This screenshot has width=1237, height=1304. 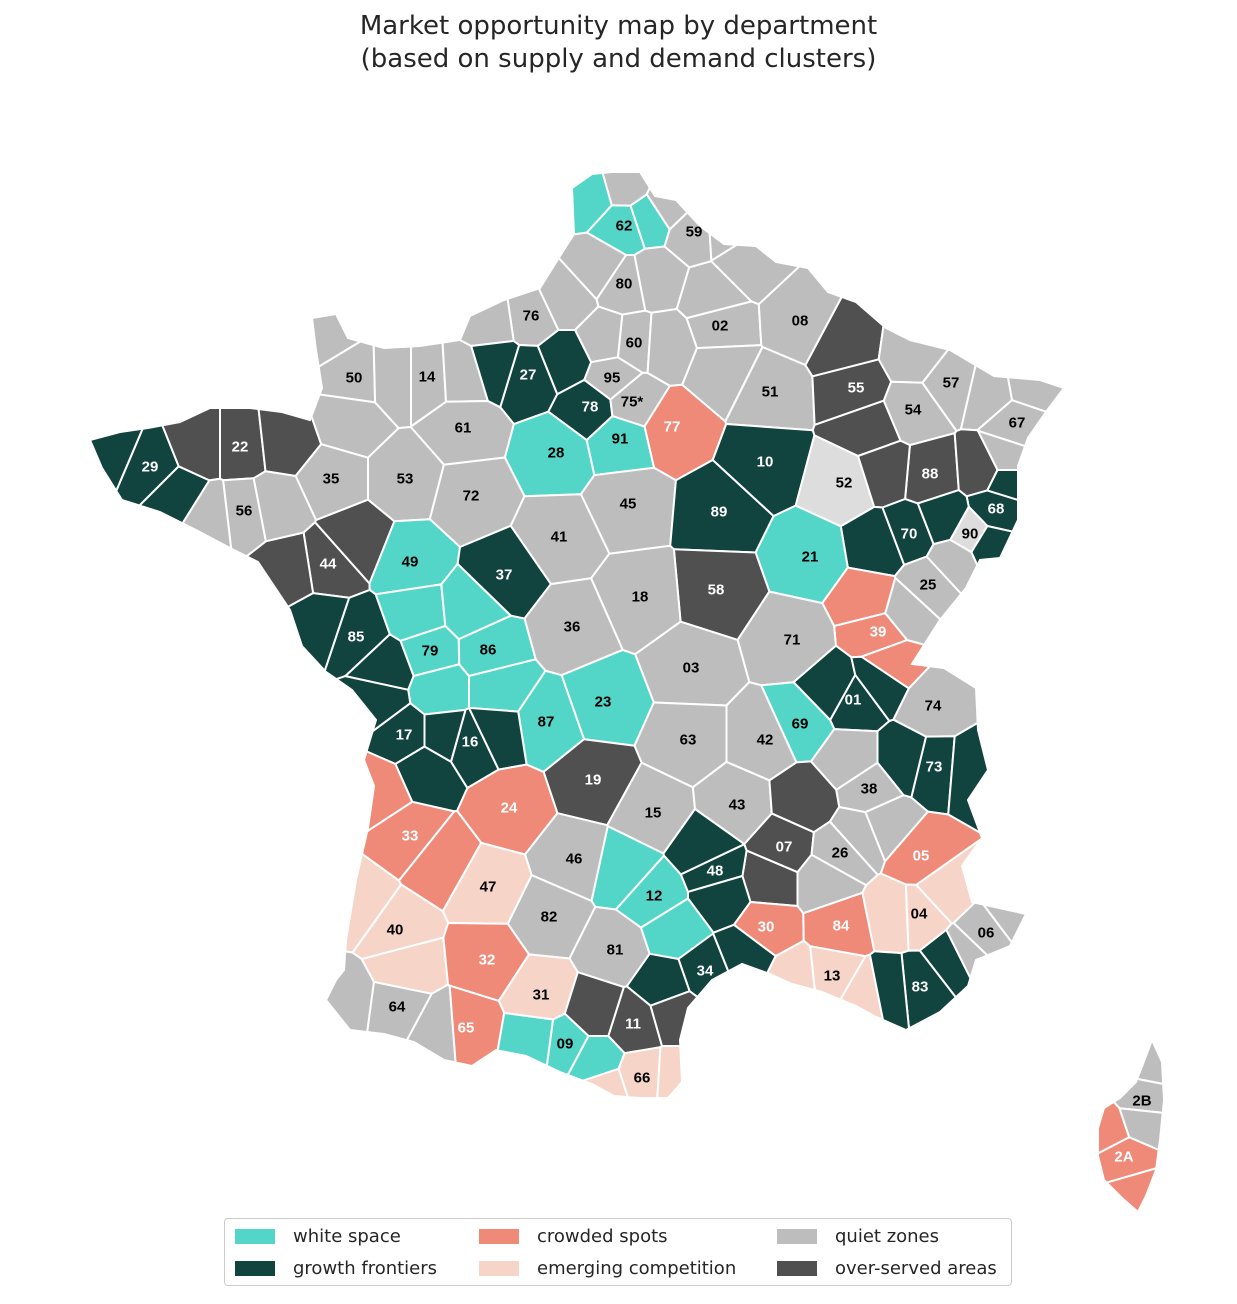 I want to click on department-label-70: 70, so click(x=909, y=534).